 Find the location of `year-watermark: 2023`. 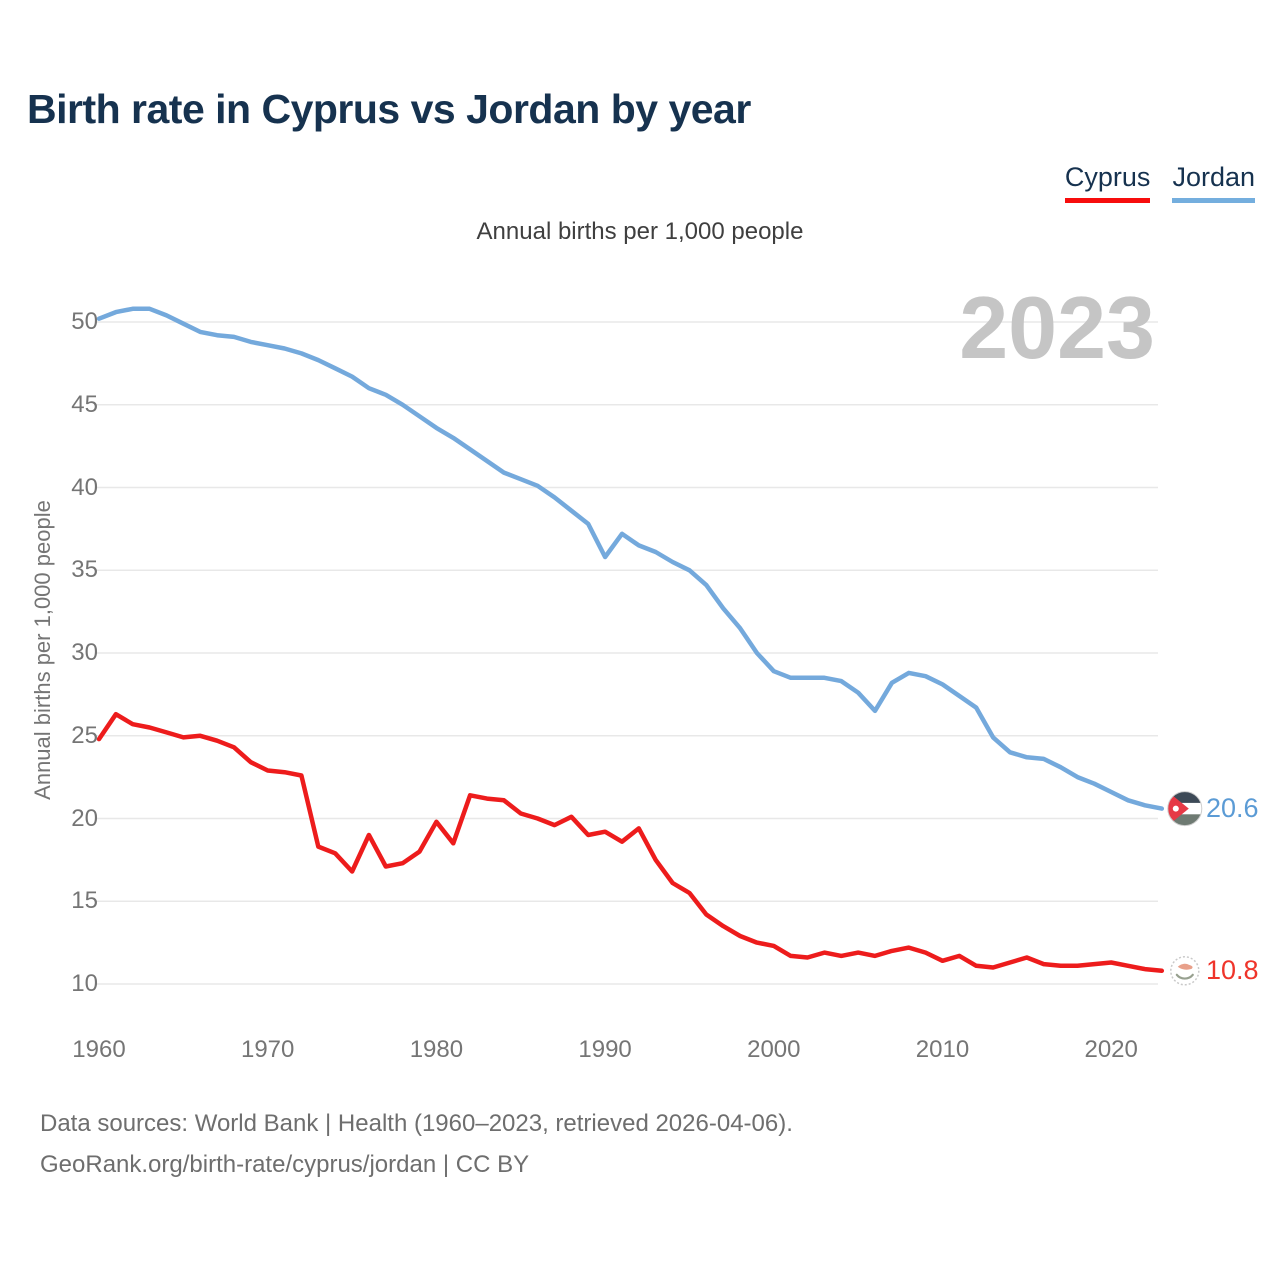

year-watermark: 2023 is located at coordinates (1057, 327).